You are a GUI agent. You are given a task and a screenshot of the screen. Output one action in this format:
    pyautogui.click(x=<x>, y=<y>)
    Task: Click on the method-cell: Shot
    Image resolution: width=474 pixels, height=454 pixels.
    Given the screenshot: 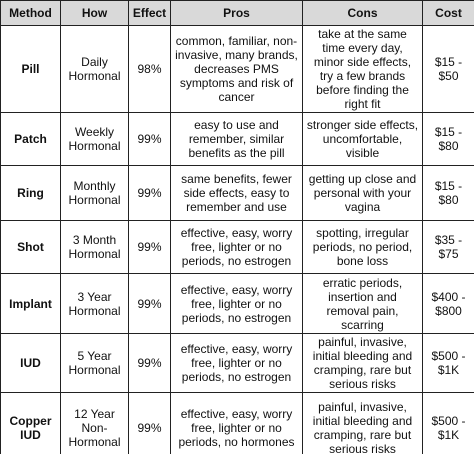 What is the action you would take?
    pyautogui.click(x=30, y=247)
    